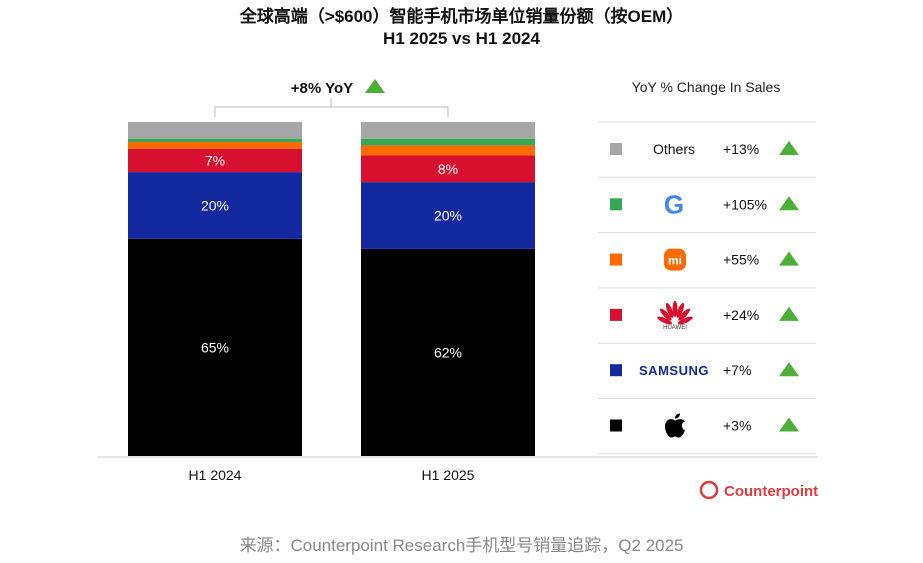 The image size is (923, 563). I want to click on legend-yoy-value: +13%, so click(741, 149).